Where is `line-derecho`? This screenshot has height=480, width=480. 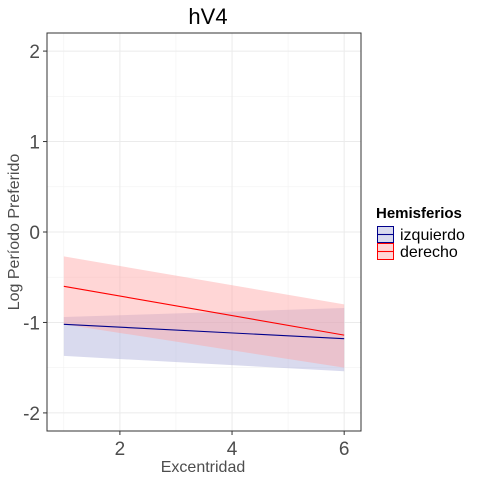
line-derecho is located at coordinates (204, 310).